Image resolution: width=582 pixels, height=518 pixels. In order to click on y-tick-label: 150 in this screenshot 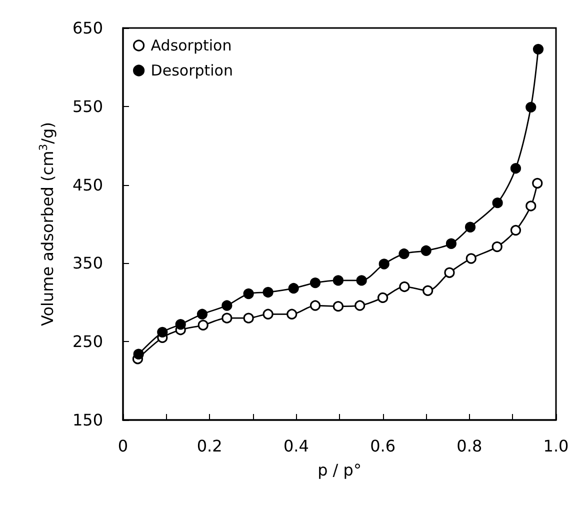, I will do `click(87, 420)`.